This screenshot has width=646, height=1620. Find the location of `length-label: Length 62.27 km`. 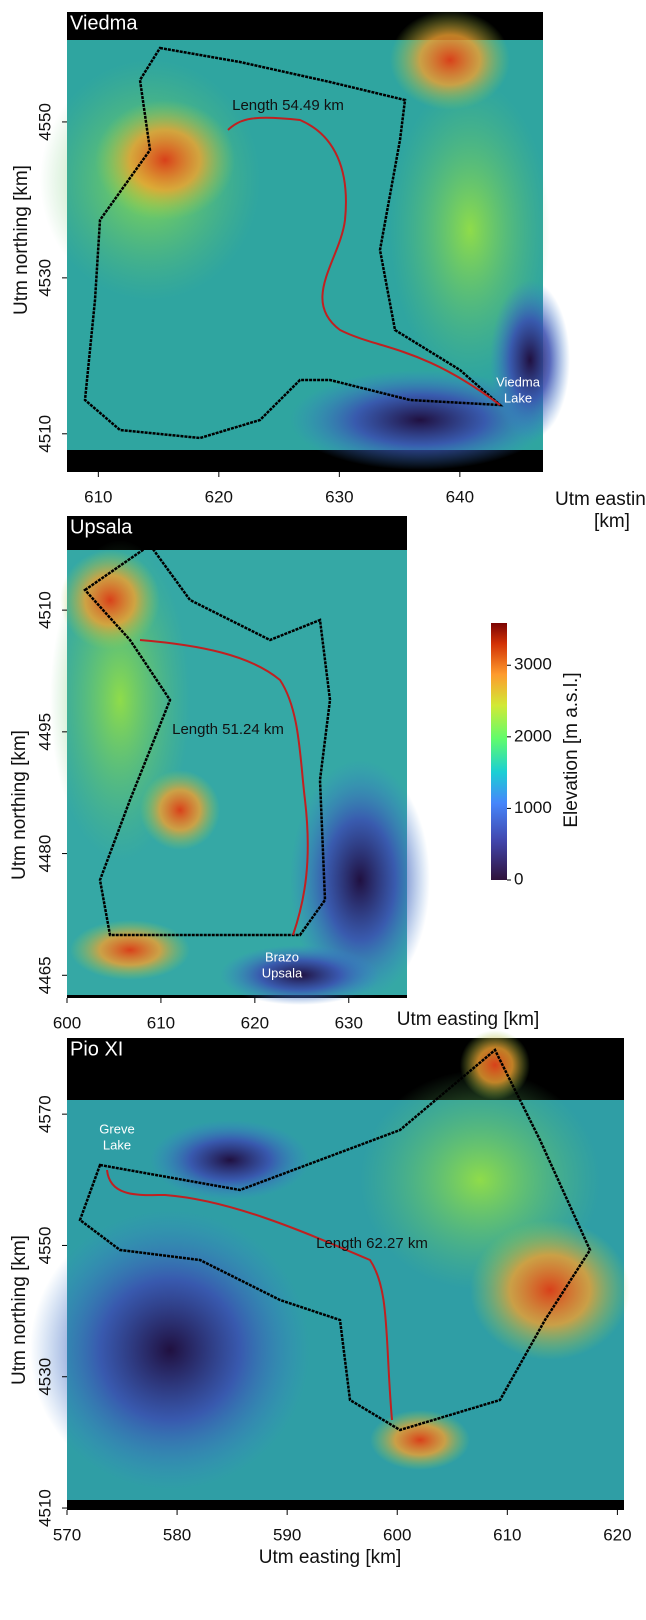

length-label: Length 62.27 km is located at coordinates (372, 1243).